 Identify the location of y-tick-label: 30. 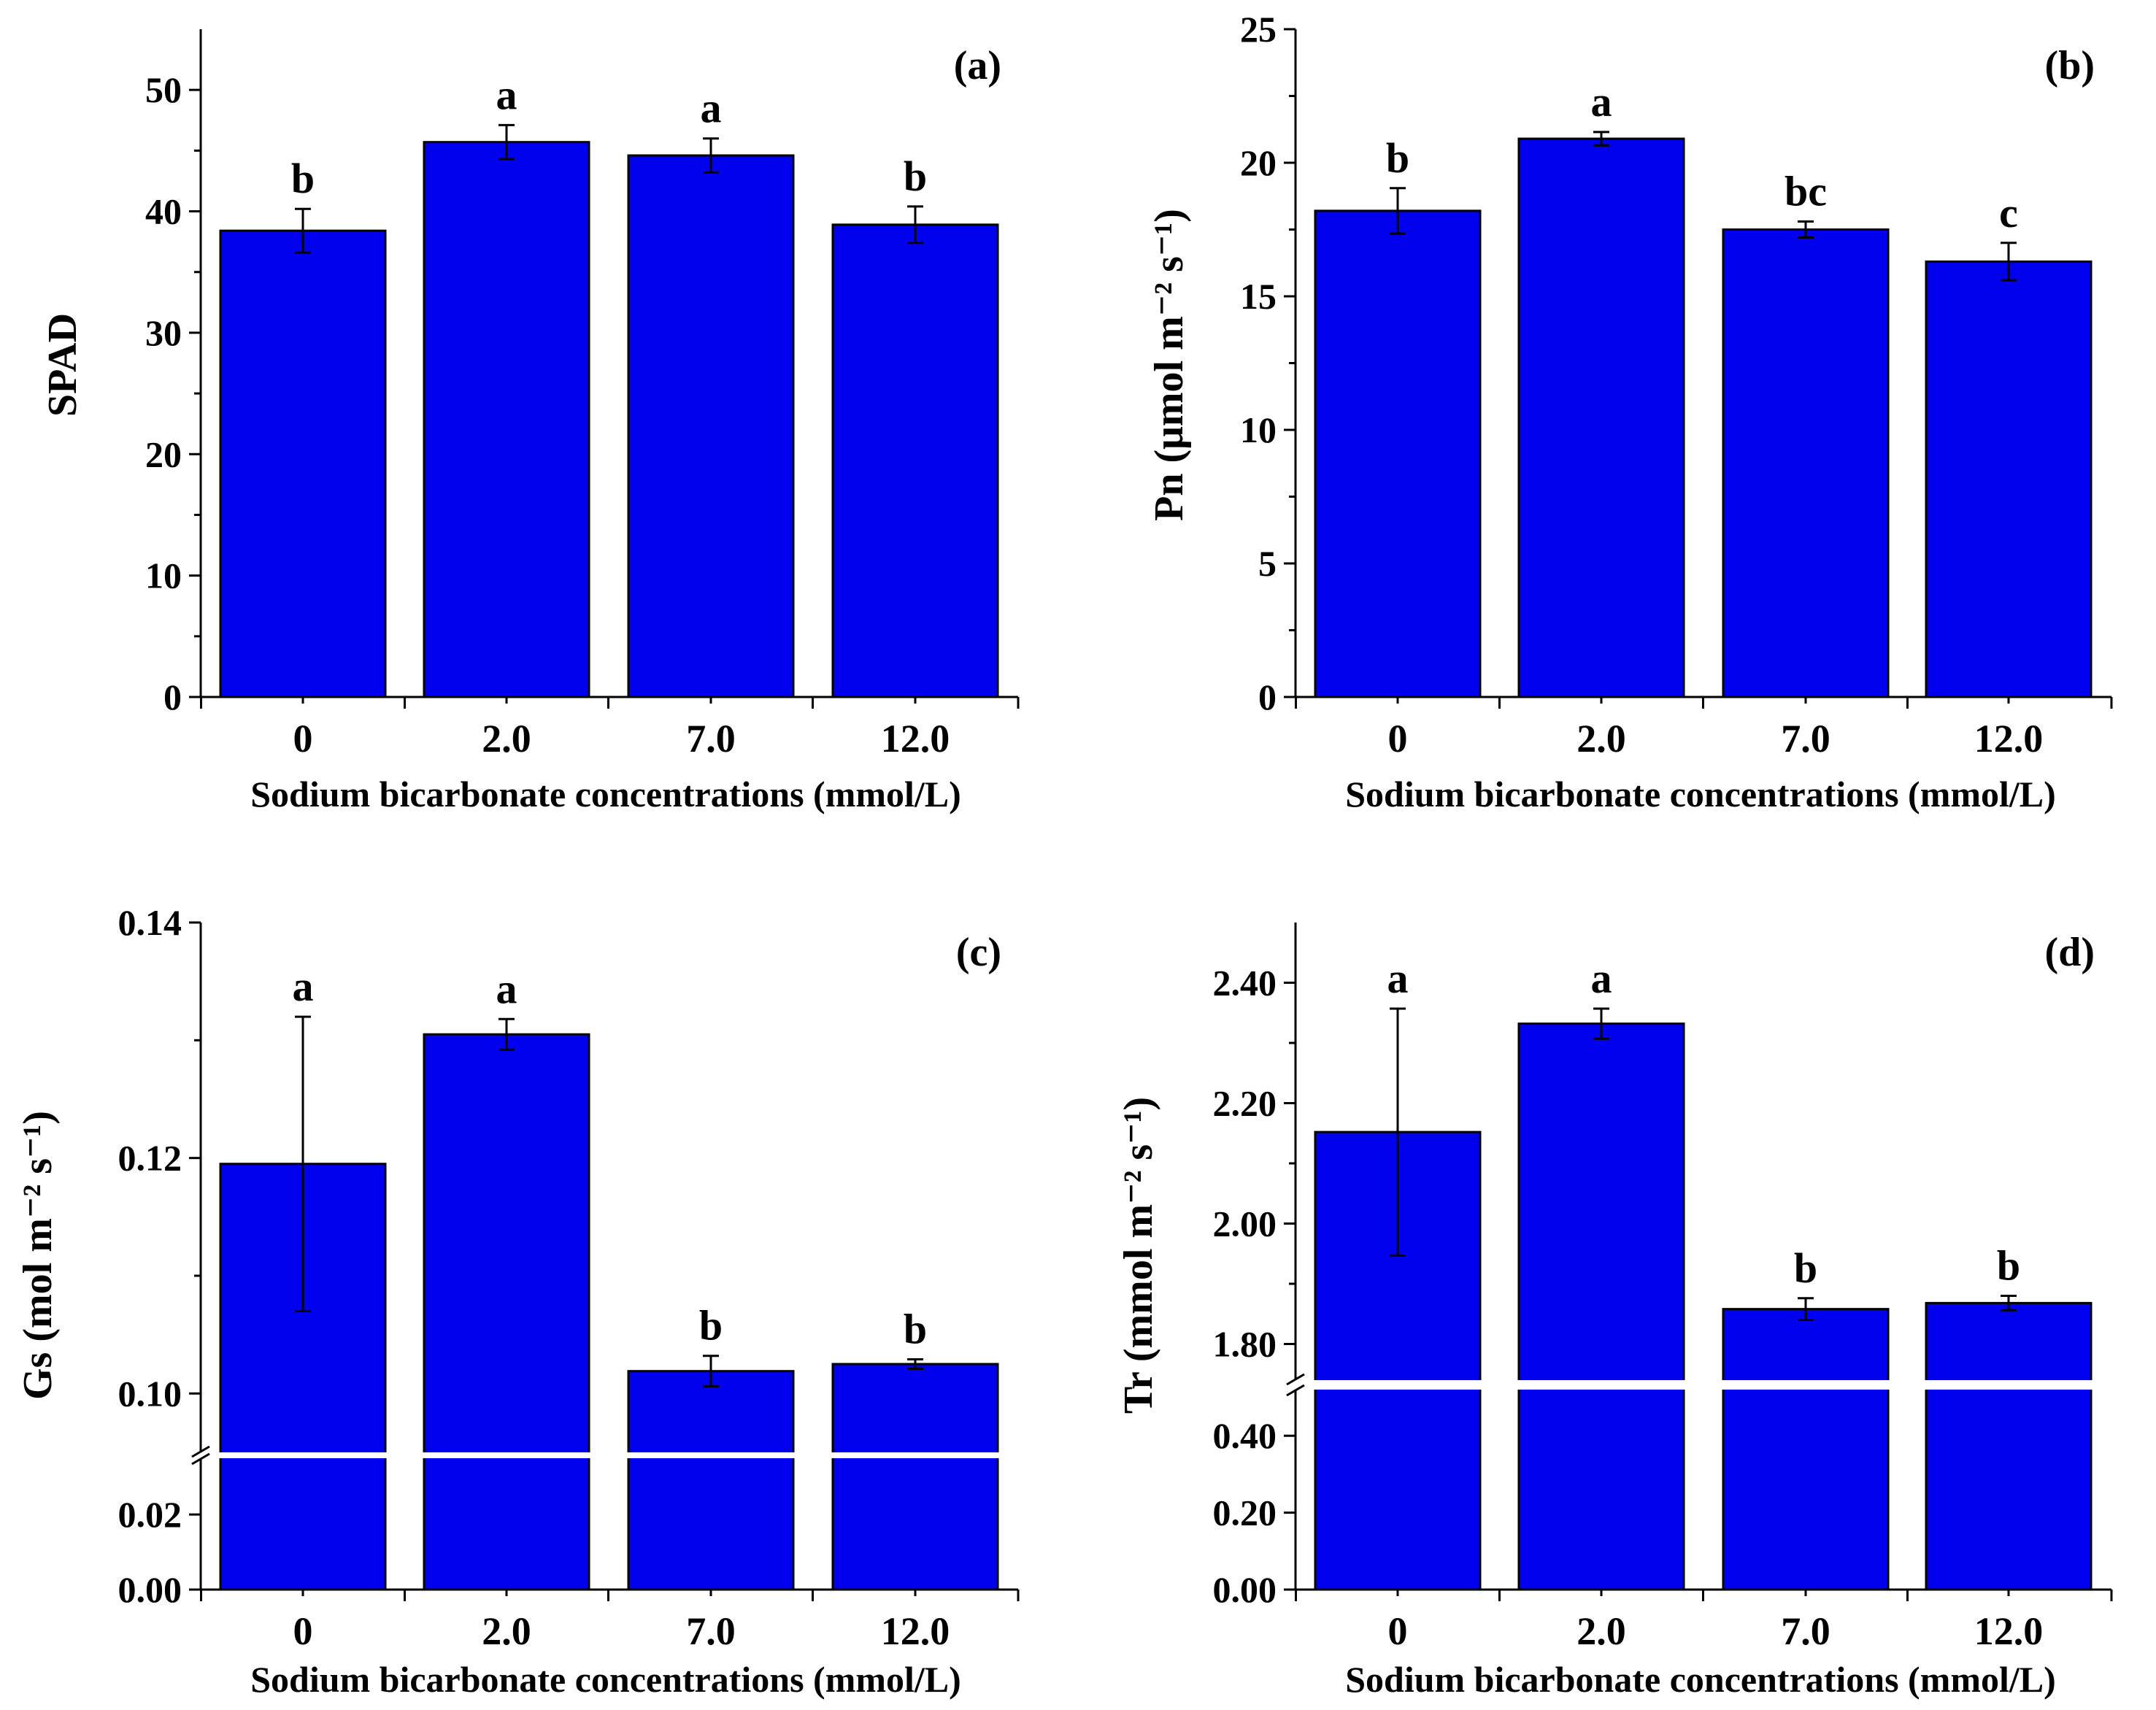
(163, 332).